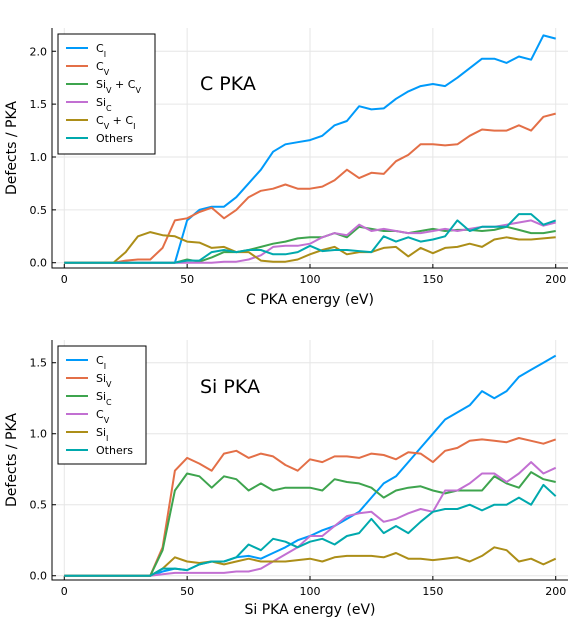  I want to click on legend-entry: SiV, so click(104, 380).